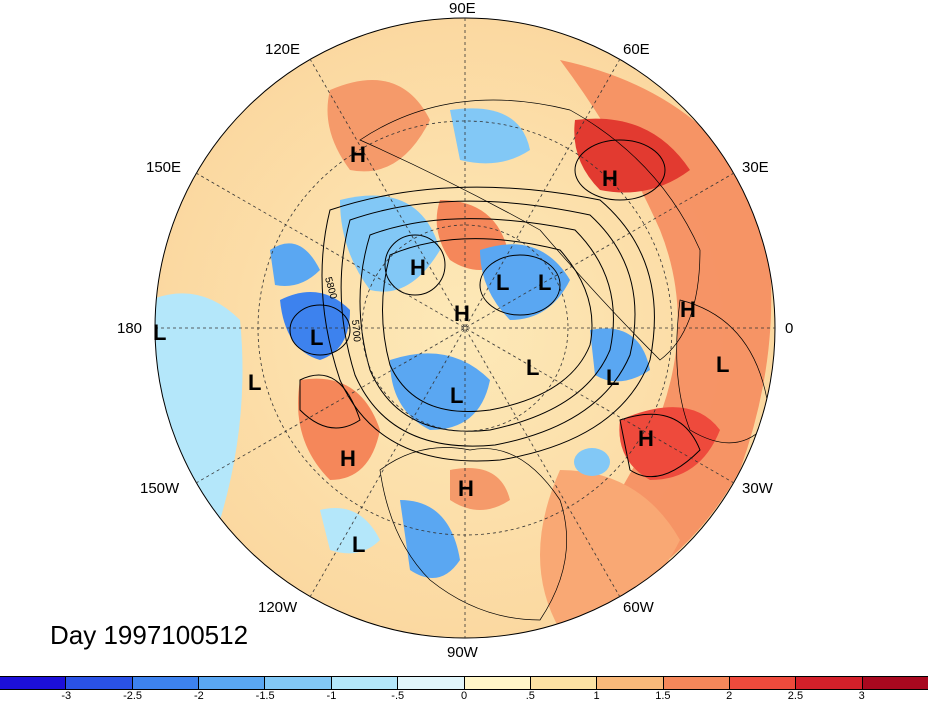 The width and height of the screenshot is (928, 702). I want to click on colorbar-tick-label: -2.5, so click(133, 696).